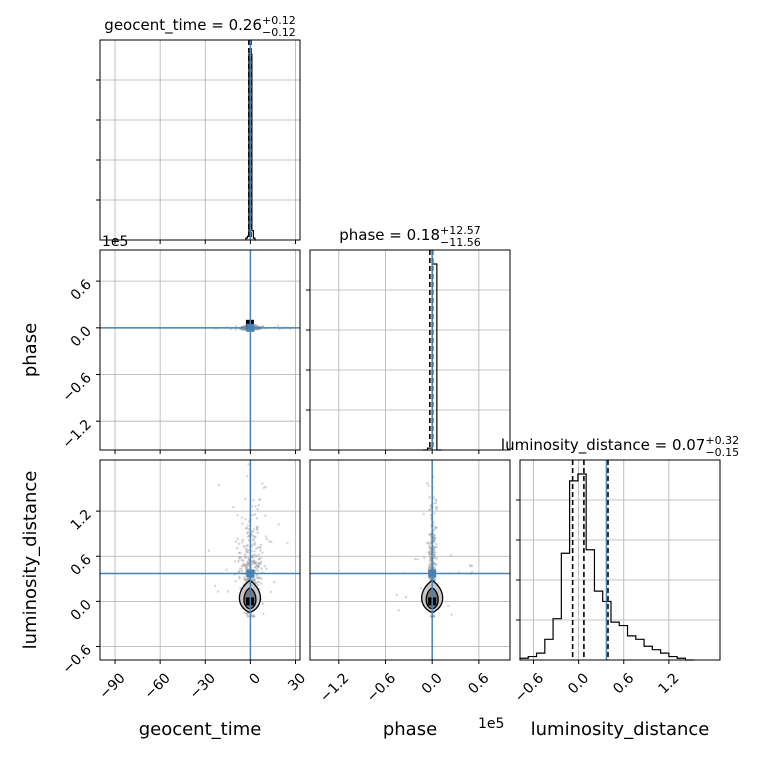  What do you see at coordinates (183, 25) in the screenshot?
I see `title-median: geocent_time = 0.26` at bounding box center [183, 25].